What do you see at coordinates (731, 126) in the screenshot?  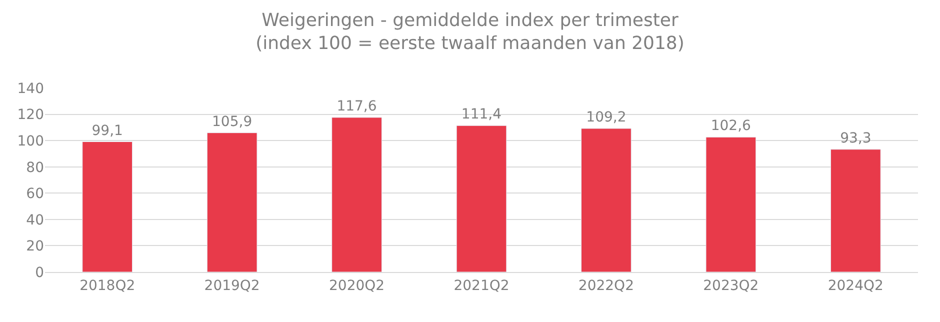 I see `data-label: 102,6` at bounding box center [731, 126].